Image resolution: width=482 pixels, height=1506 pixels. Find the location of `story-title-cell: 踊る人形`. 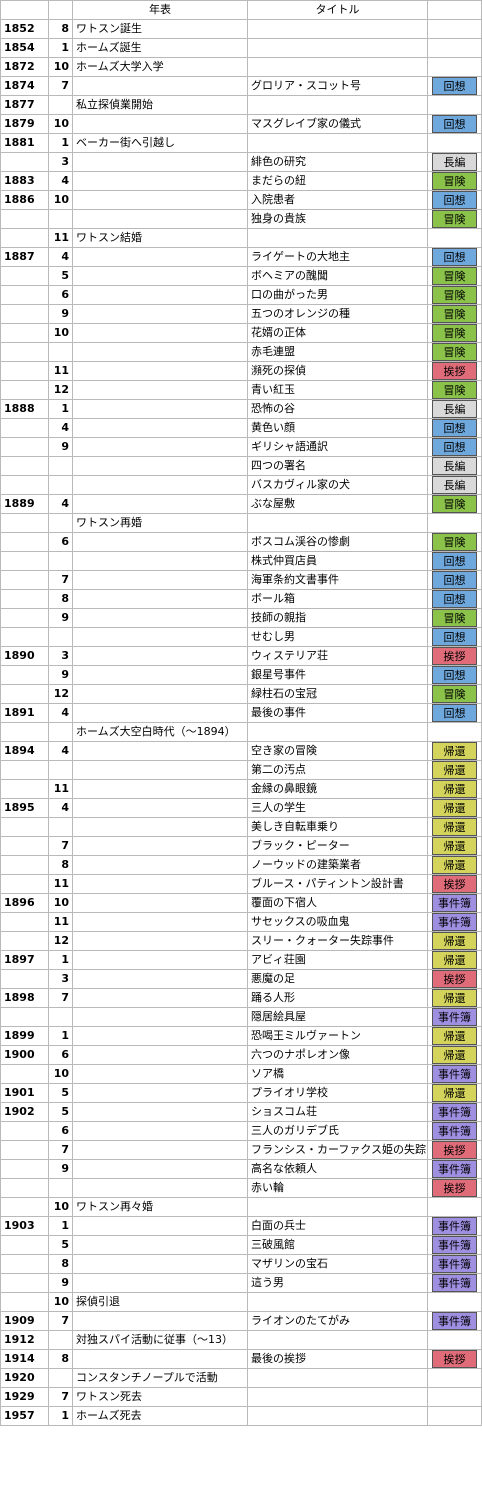

story-title-cell: 踊る人形 is located at coordinates (337, 998).